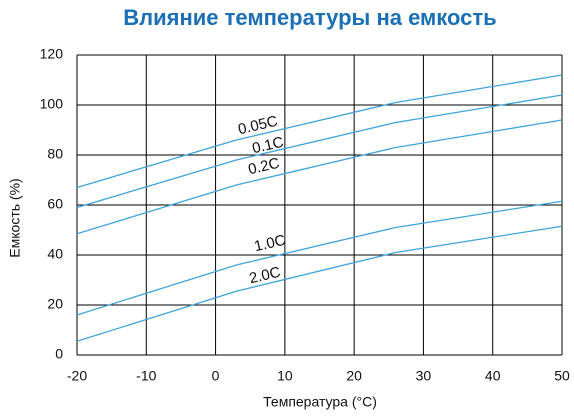 This screenshot has width=574, height=417. Describe the element at coordinates (309, 17) in the screenshot. I see `chart-title: Влияние температуры на емкость` at that location.